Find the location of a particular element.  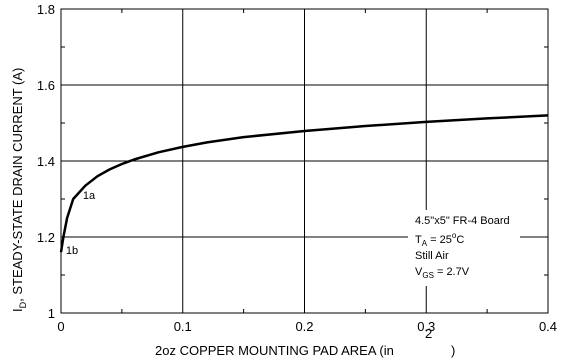

x-tick-label: 0.1 is located at coordinates (183, 326).